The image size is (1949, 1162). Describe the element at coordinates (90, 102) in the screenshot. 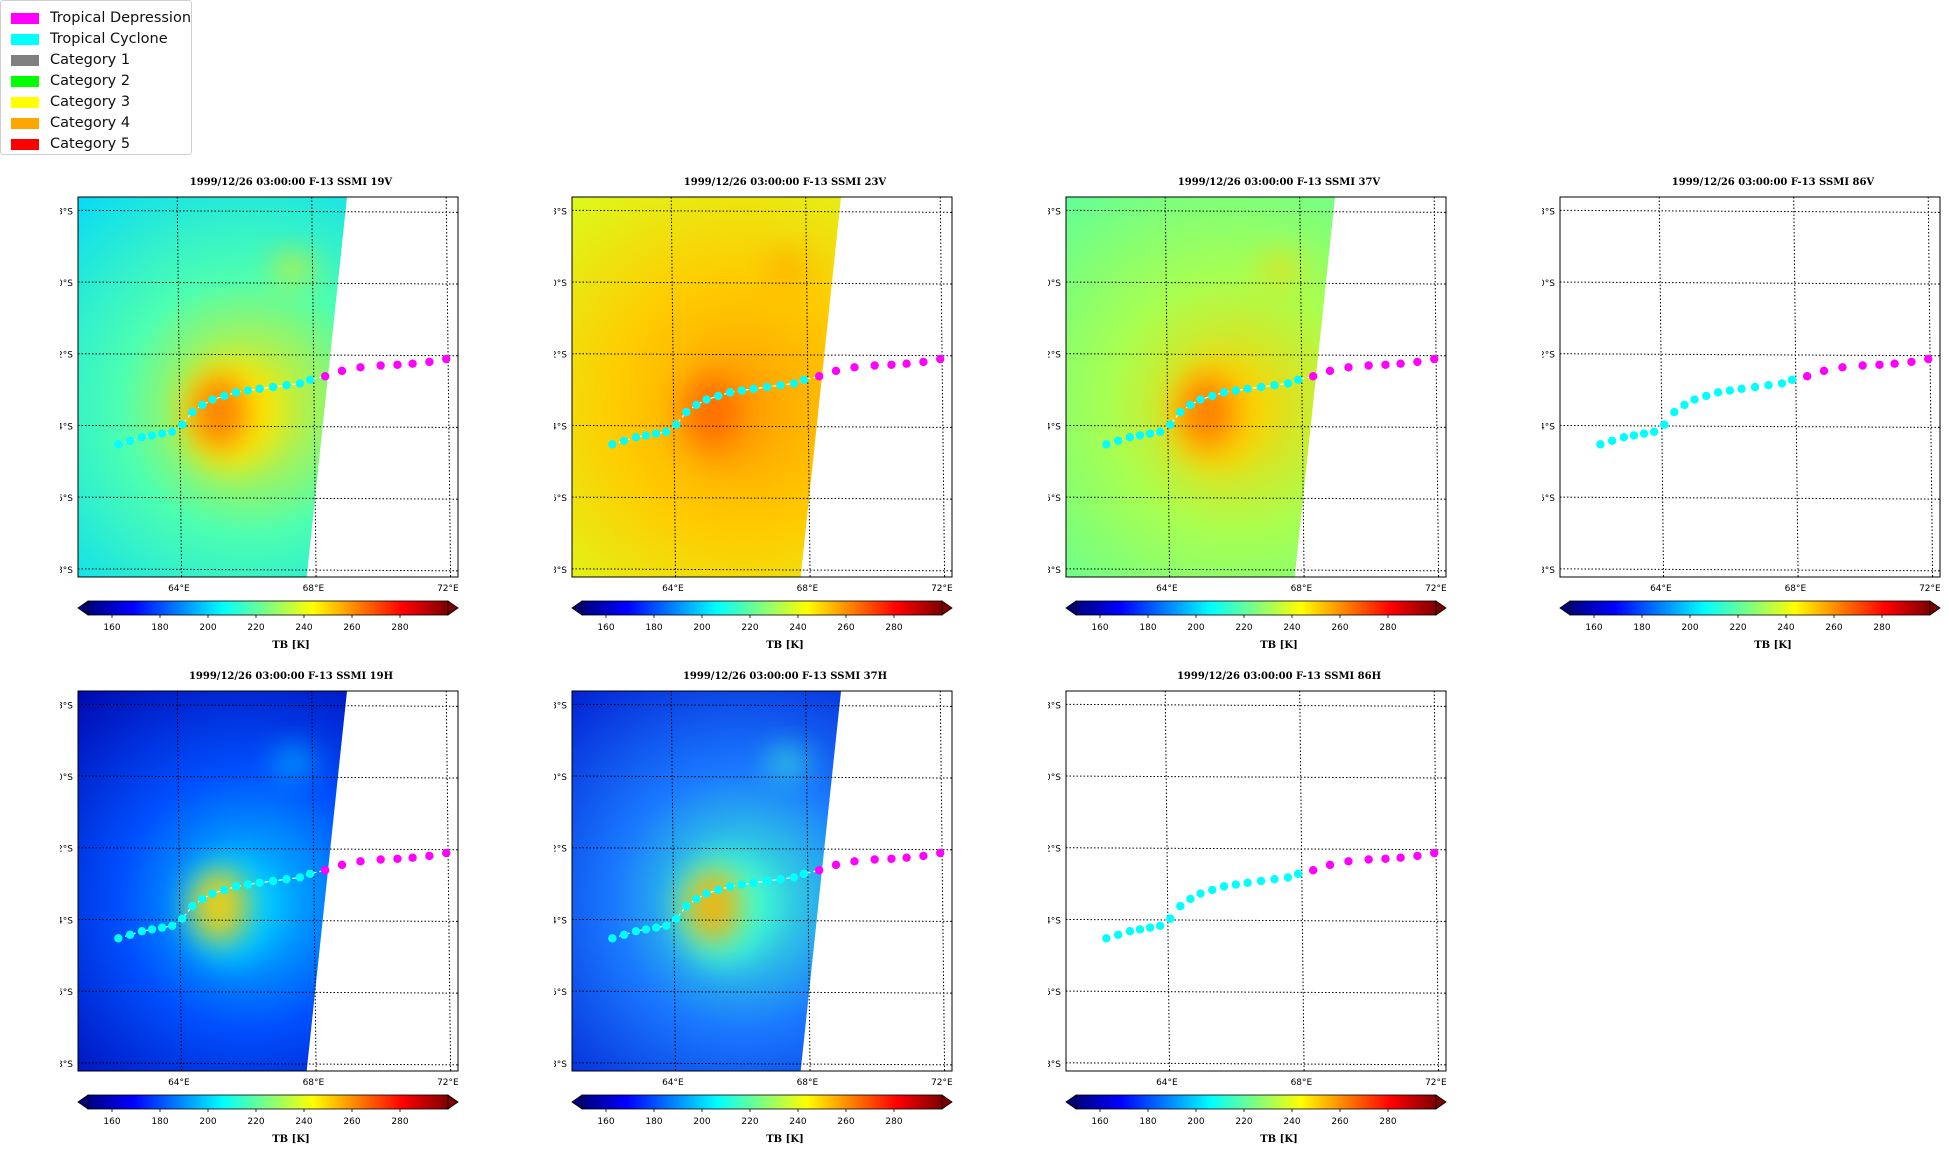

I see `legend-label: Category 3` at that location.